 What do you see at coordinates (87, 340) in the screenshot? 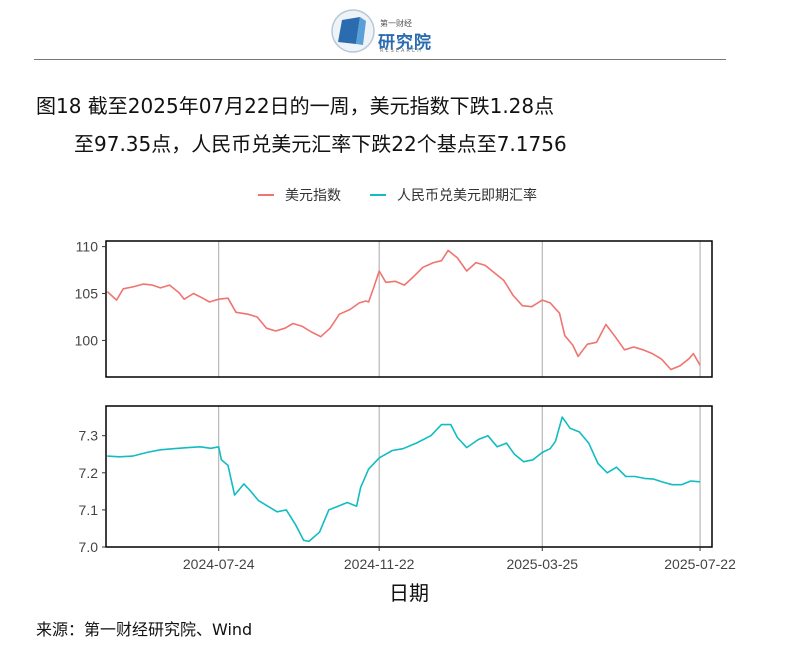
I see `y-tick-label: 100` at bounding box center [87, 340].